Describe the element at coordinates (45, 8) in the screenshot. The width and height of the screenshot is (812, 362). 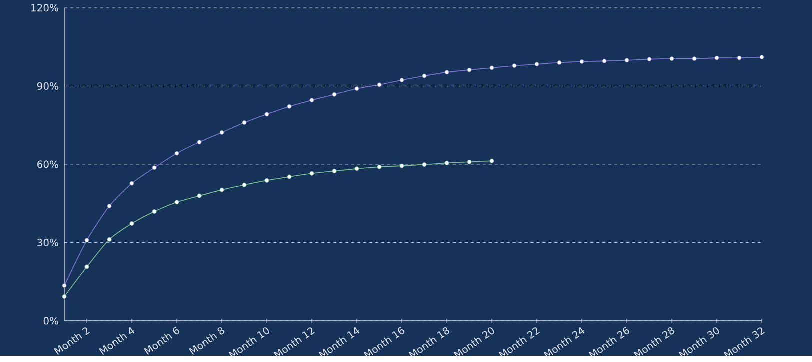
I see `y-tick-label: 120%` at that location.